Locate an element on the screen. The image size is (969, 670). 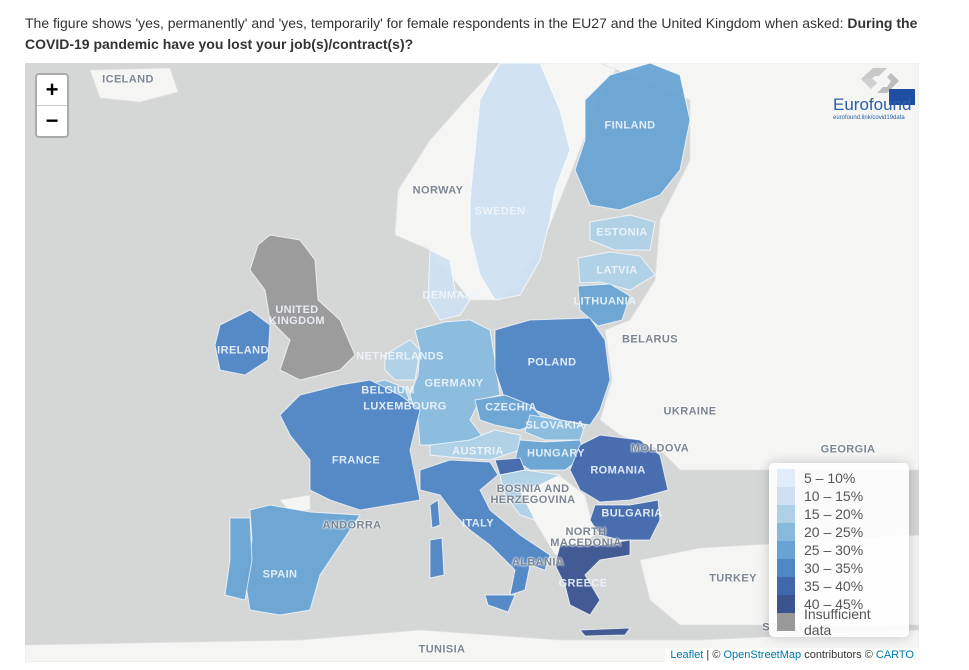
country-label: ROMANIA is located at coordinates (618, 470).